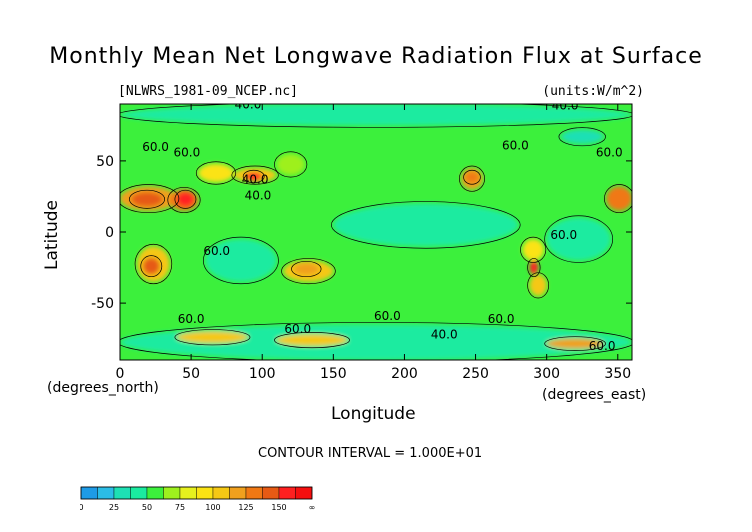 The height and width of the screenshot is (532, 752). I want to click on contour-kalahari-core, so click(151, 266).